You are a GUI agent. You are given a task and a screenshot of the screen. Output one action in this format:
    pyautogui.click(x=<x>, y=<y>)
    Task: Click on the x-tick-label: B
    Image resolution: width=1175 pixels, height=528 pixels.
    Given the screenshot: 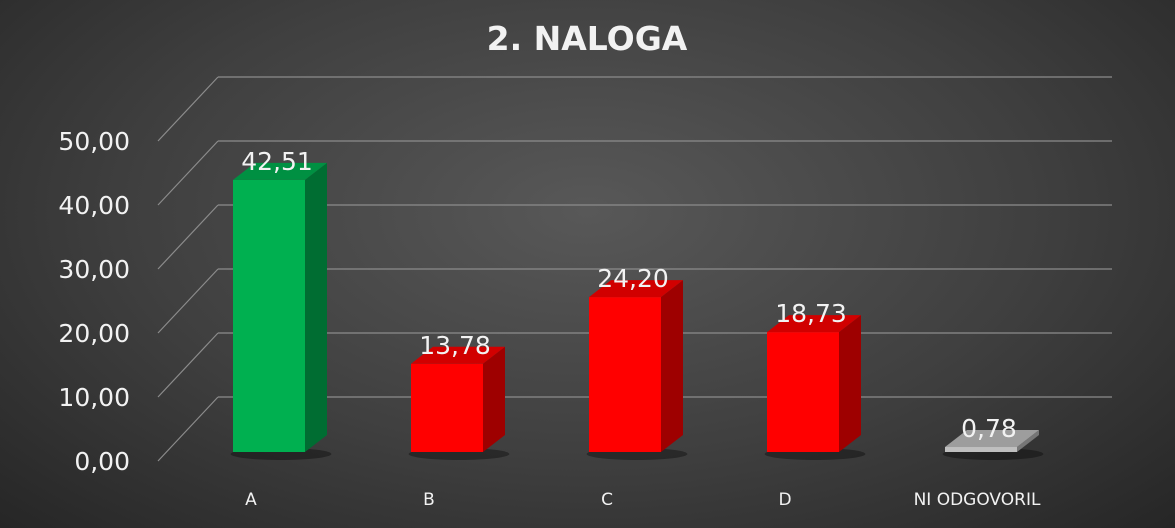 What is the action you would take?
    pyautogui.click(x=429, y=500)
    